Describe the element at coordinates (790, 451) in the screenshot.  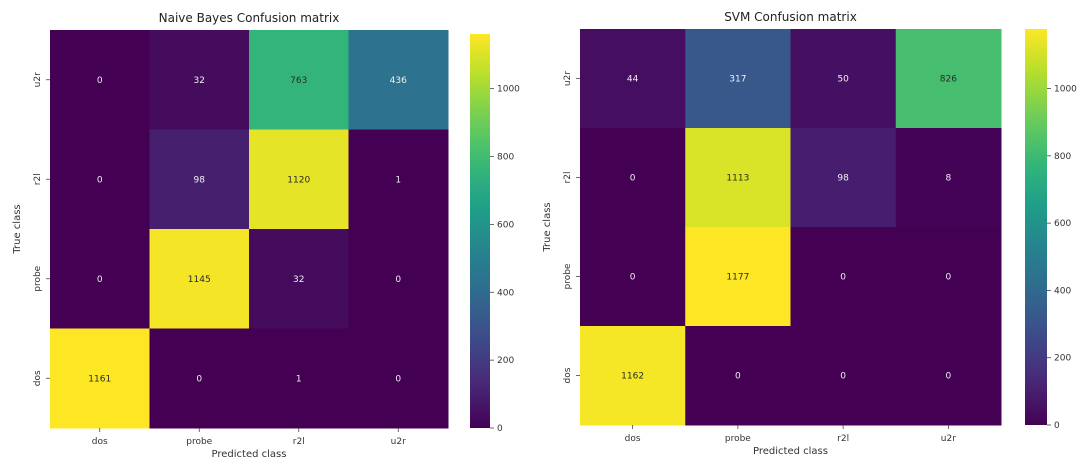
I see `chart-1-xlabel: Predicted class` at that location.